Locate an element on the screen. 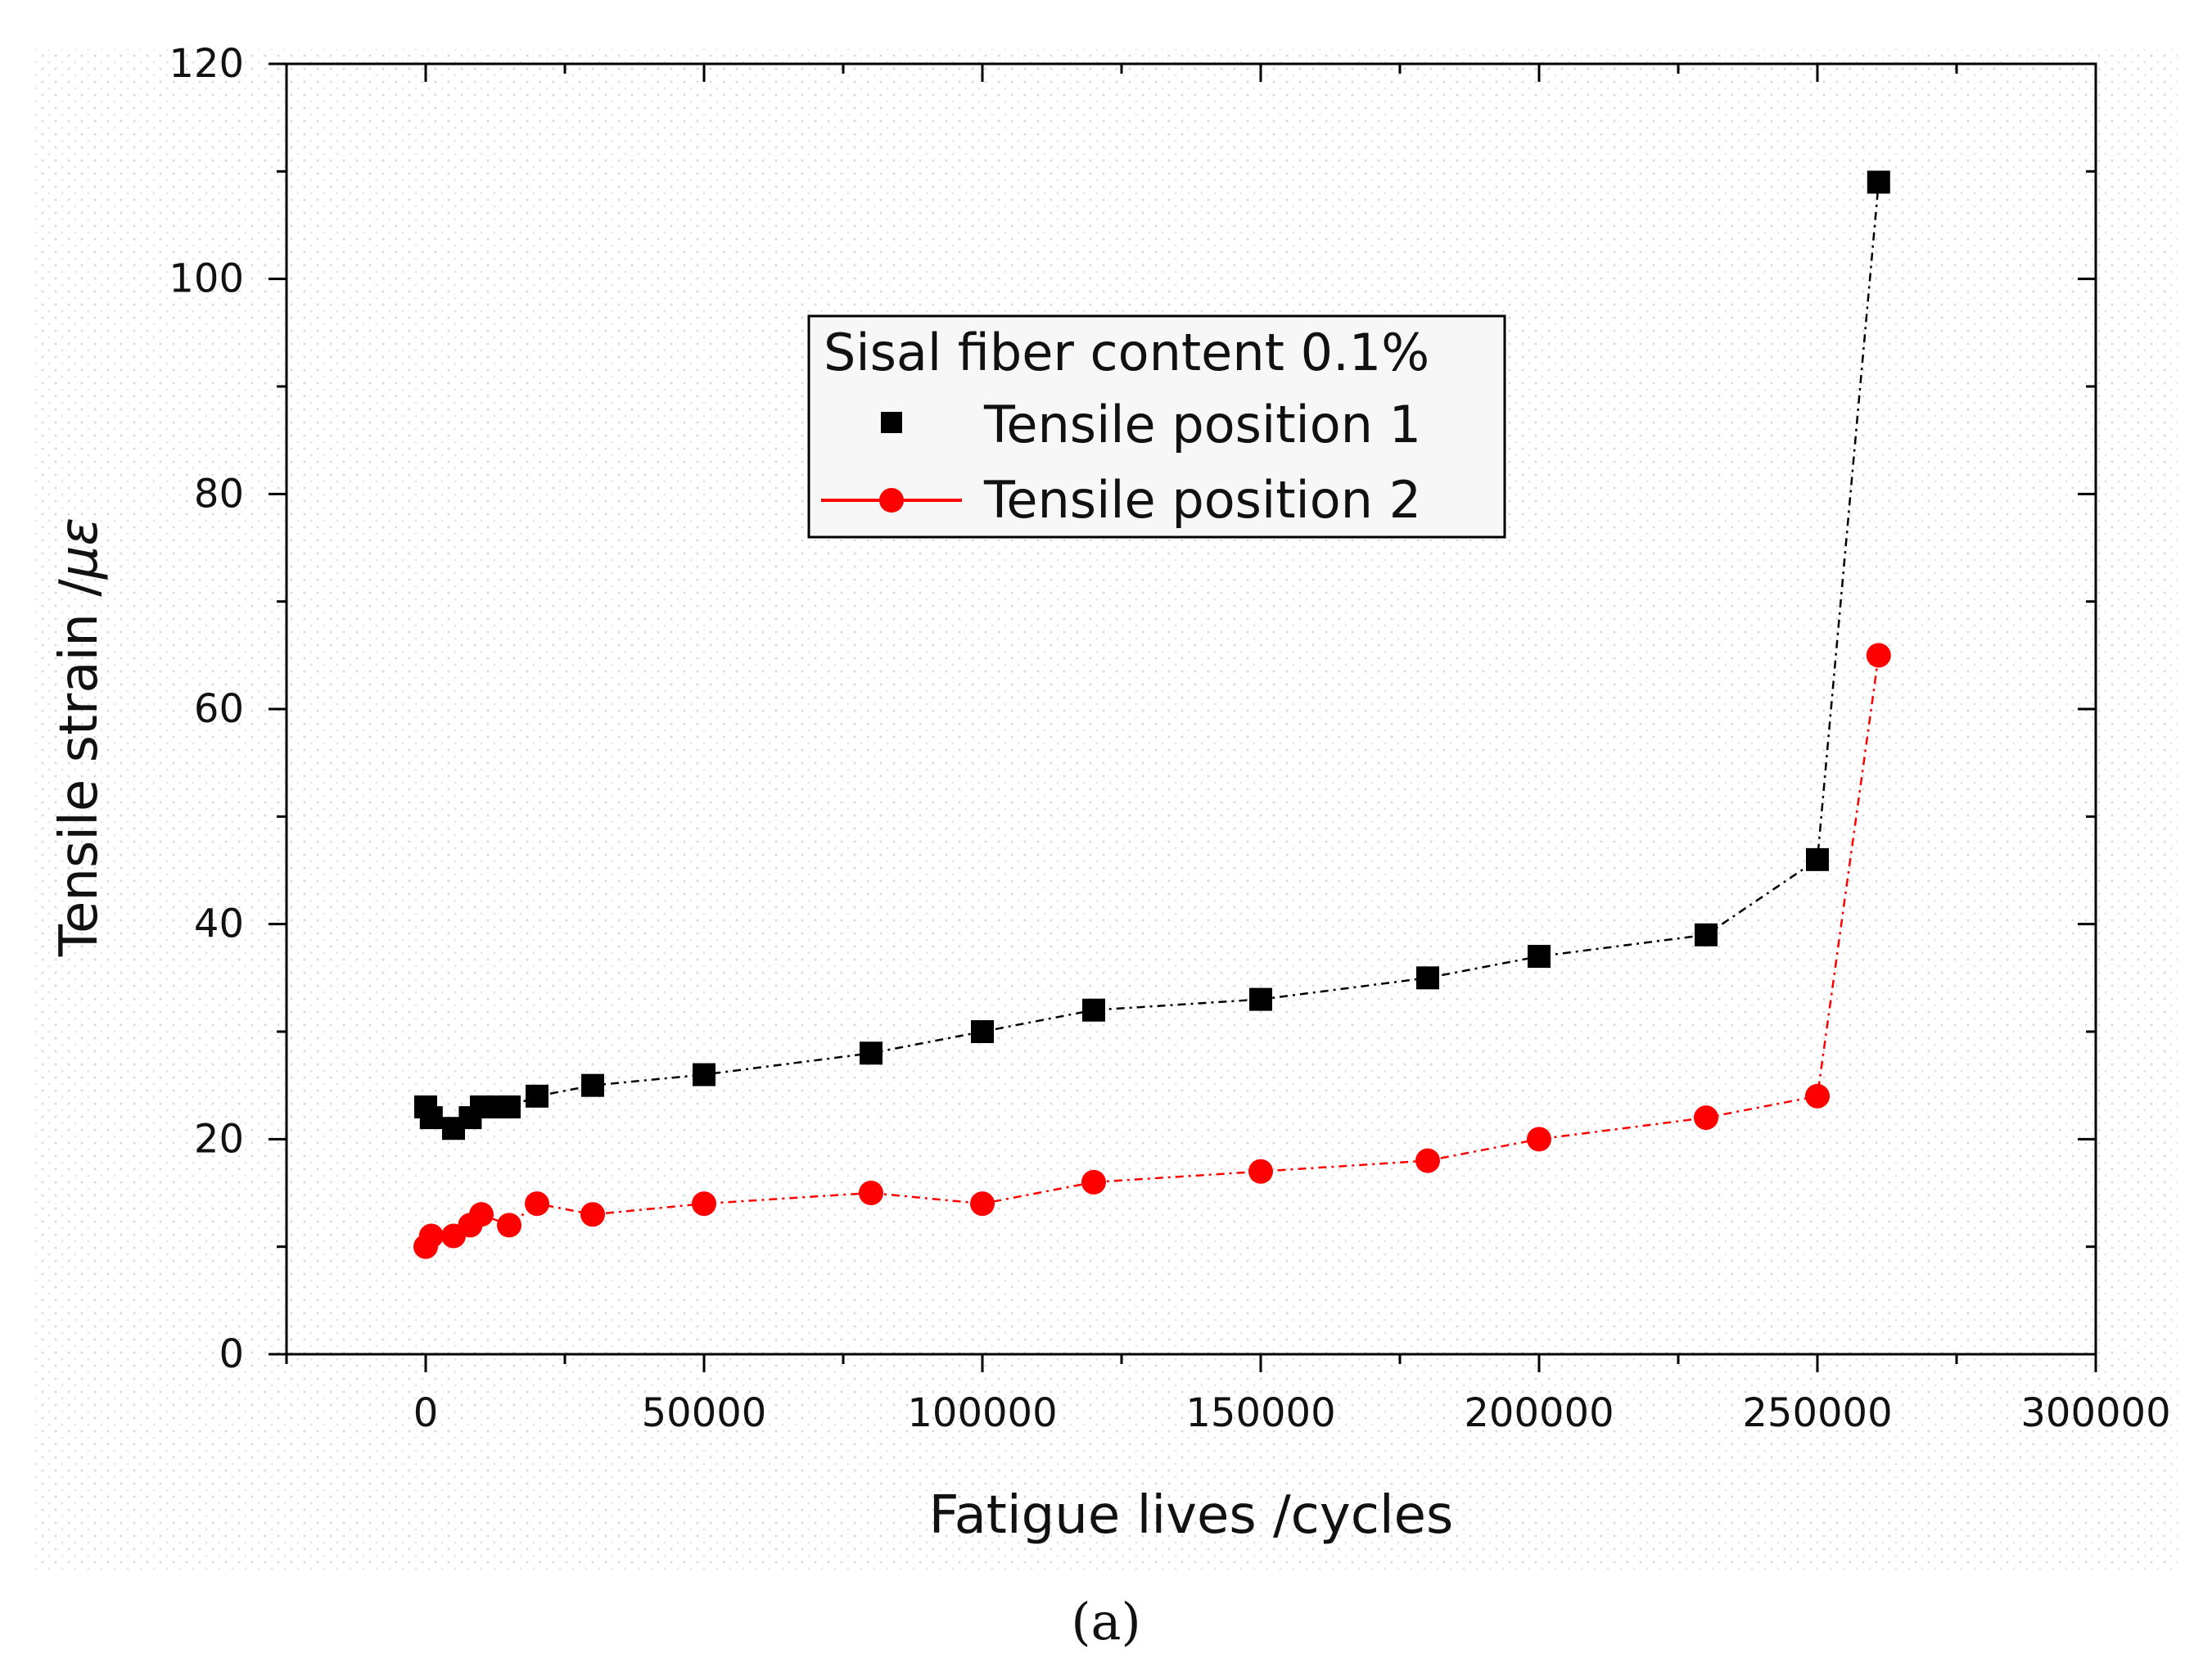  y-tick-label: 60 is located at coordinates (219, 709).